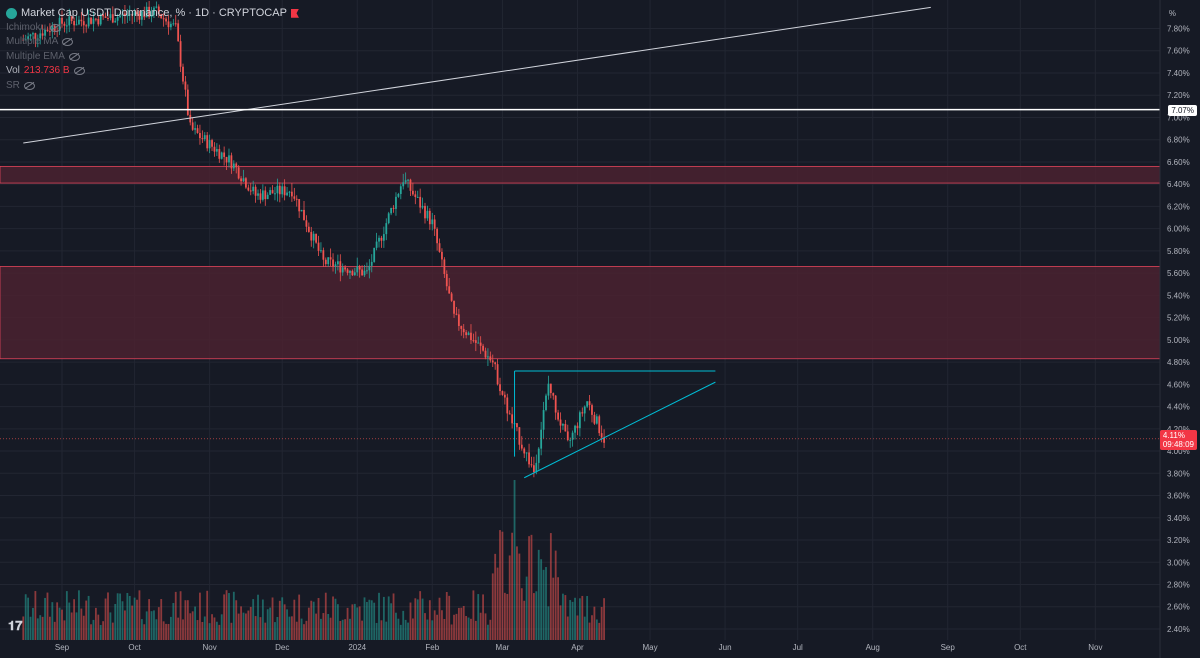  Describe the element at coordinates (294, 13) in the screenshot. I see `flag-icon` at that location.